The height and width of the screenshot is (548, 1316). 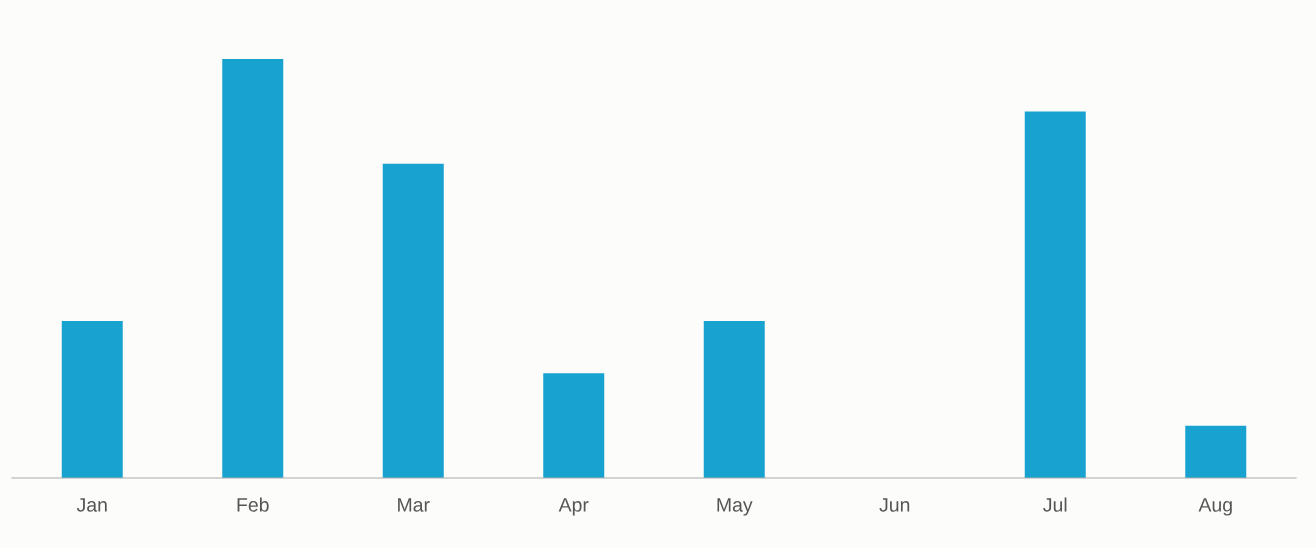 I want to click on x-tick-label: Apr, so click(x=573, y=507).